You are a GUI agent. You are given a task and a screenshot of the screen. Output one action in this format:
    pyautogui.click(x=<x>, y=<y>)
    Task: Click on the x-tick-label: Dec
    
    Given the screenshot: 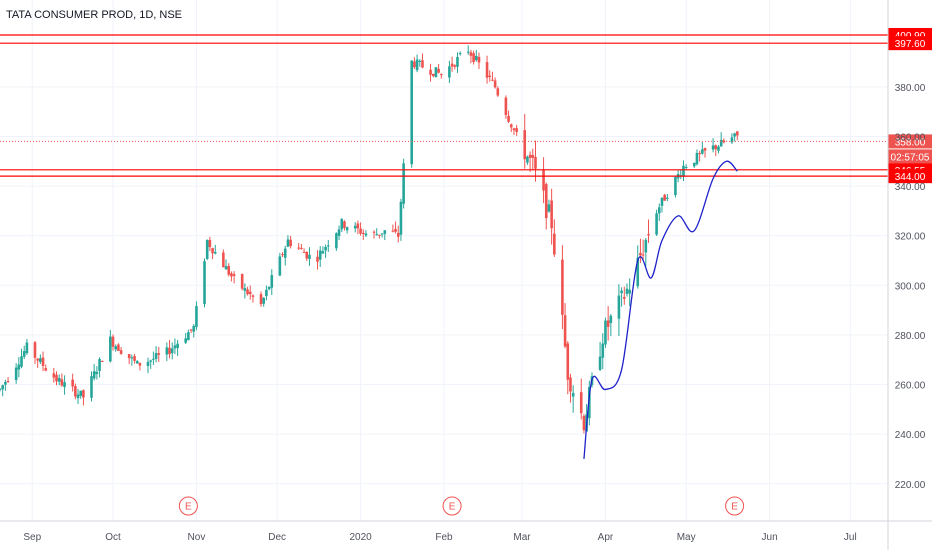 What is the action you would take?
    pyautogui.click(x=277, y=537)
    